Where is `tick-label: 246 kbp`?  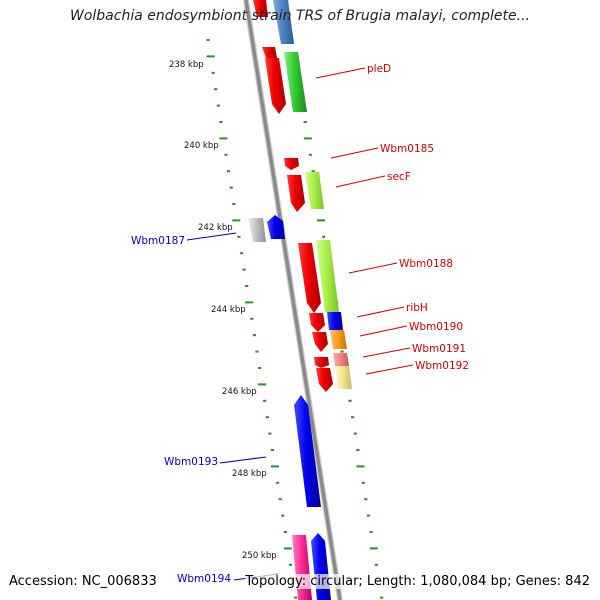
tick-label: 246 kbp is located at coordinates (239, 392).